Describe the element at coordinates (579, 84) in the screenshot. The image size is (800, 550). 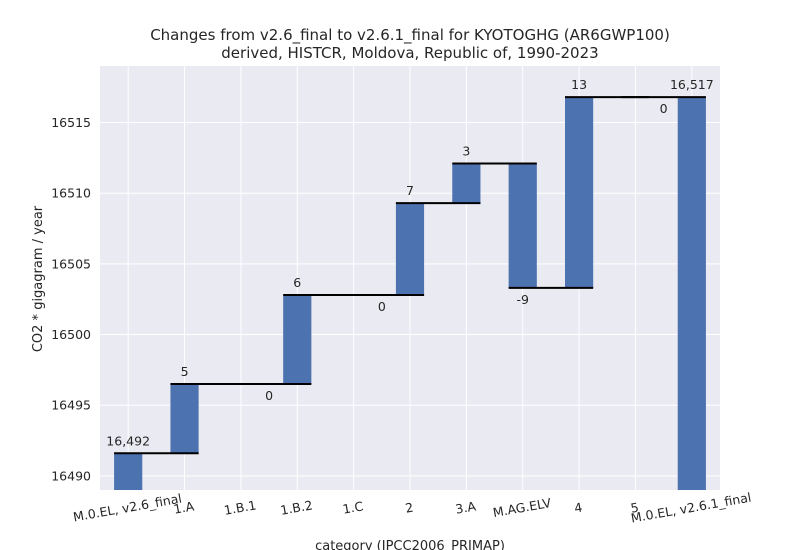
I see `data-label: 13` at that location.